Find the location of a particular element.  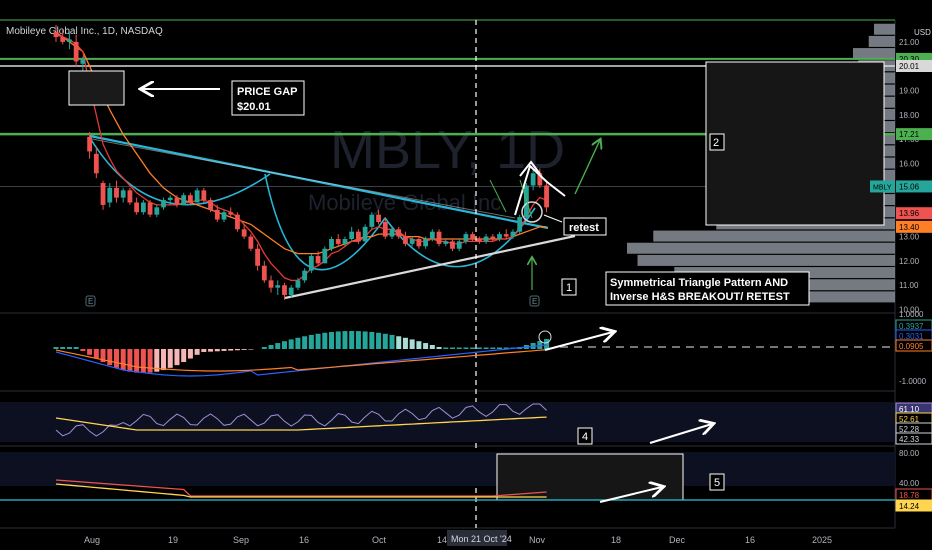

price-label: 17.21 is located at coordinates (909, 134).